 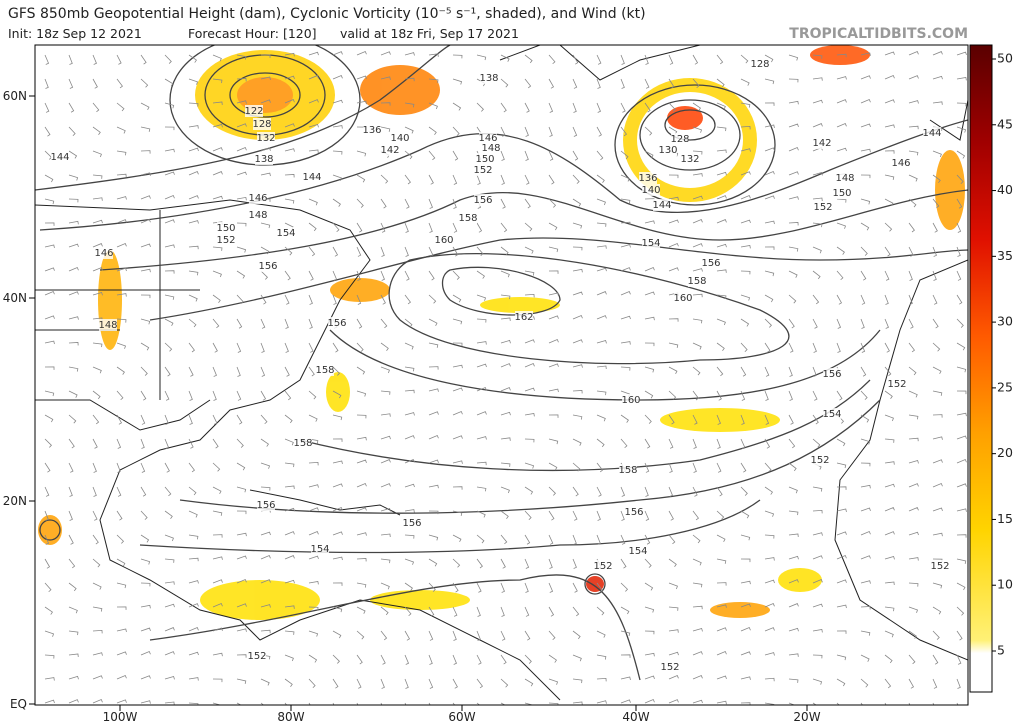 I want to click on contour-label: 144, so click(x=311, y=177).